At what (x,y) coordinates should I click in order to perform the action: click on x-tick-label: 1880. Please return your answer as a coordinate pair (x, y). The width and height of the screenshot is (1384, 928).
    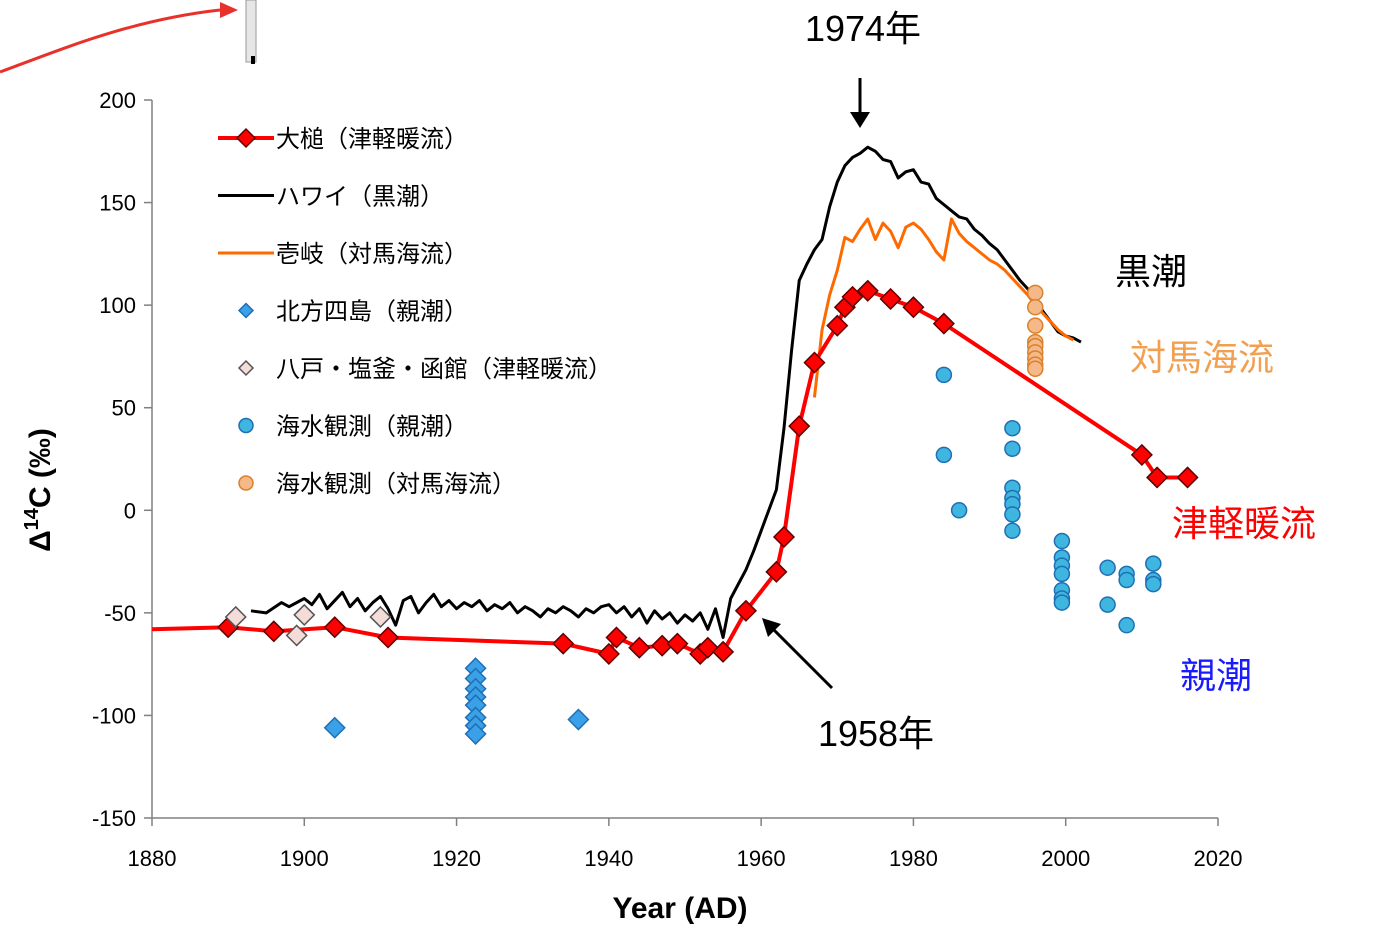
    Looking at the image, I should click on (152, 858).